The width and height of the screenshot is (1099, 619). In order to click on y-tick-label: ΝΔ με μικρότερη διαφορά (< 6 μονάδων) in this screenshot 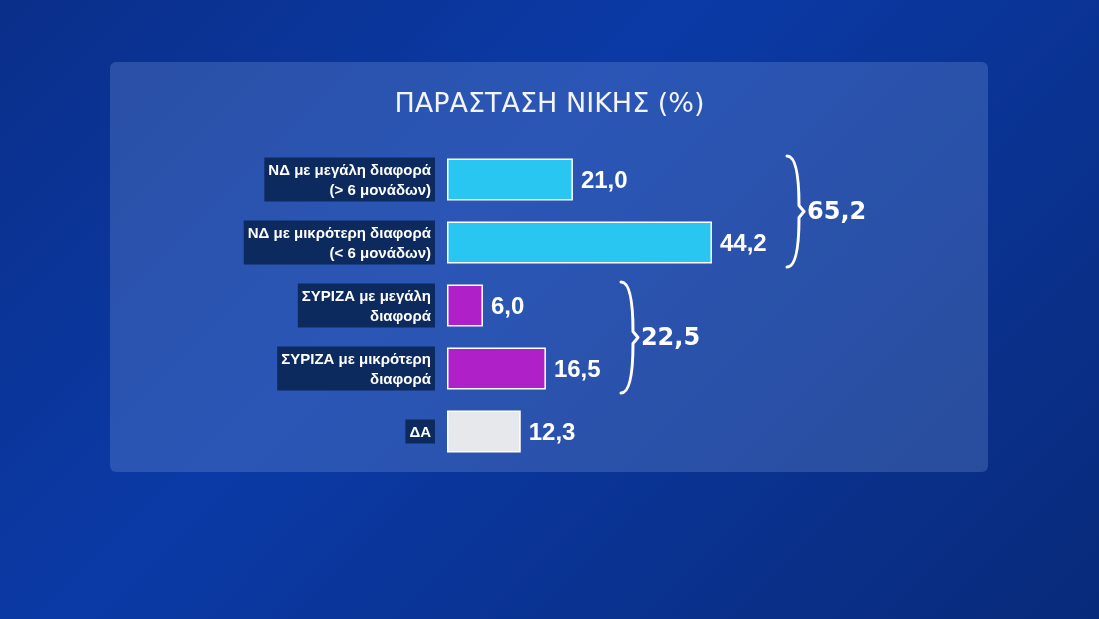, I will do `click(339, 242)`.